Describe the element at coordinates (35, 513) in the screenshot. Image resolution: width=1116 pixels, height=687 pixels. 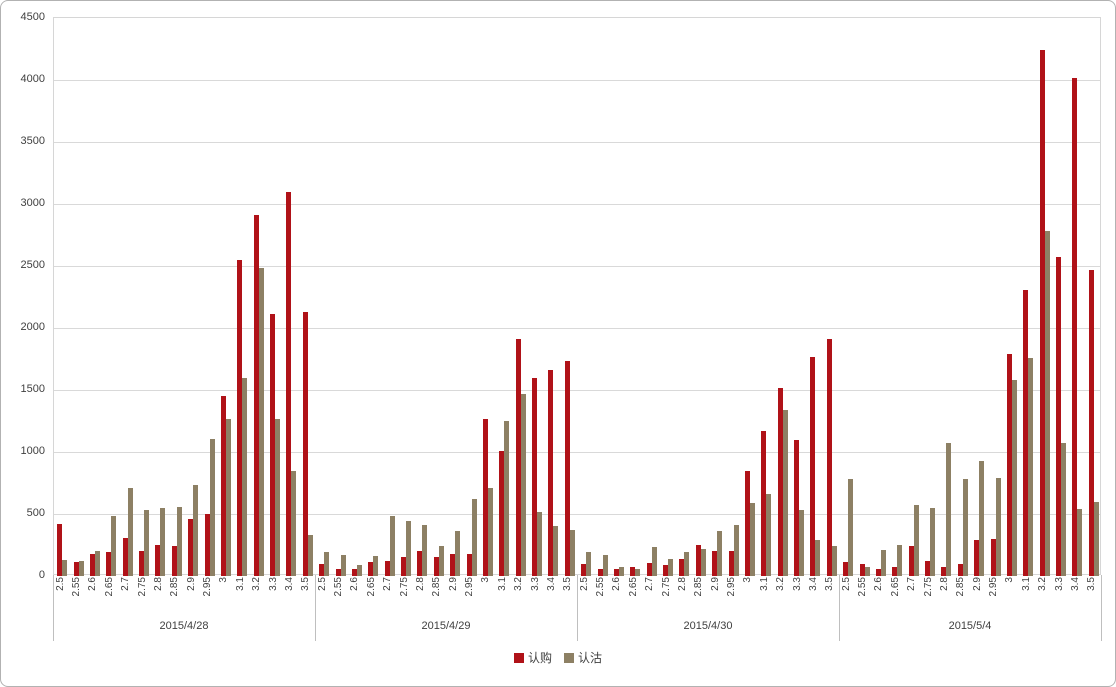
I see `y-tick-label: 500` at that location.